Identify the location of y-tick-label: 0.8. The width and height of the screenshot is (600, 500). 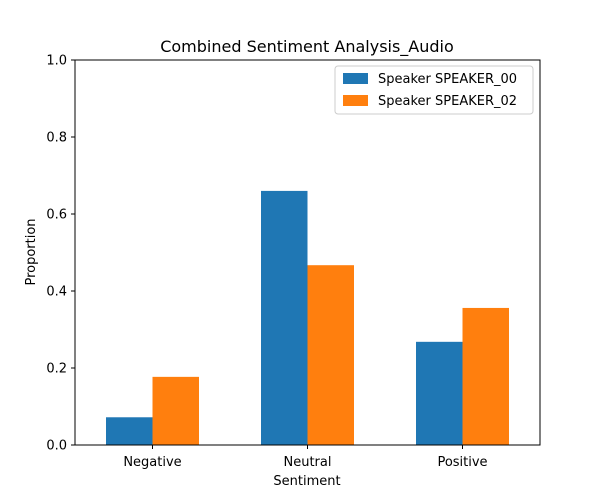
(56, 138).